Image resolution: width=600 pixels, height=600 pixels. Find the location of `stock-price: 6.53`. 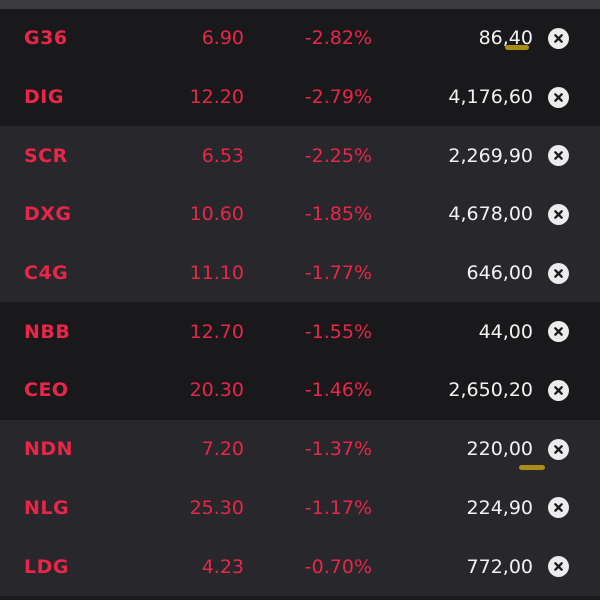

stock-price: 6.53 is located at coordinates (222, 155).